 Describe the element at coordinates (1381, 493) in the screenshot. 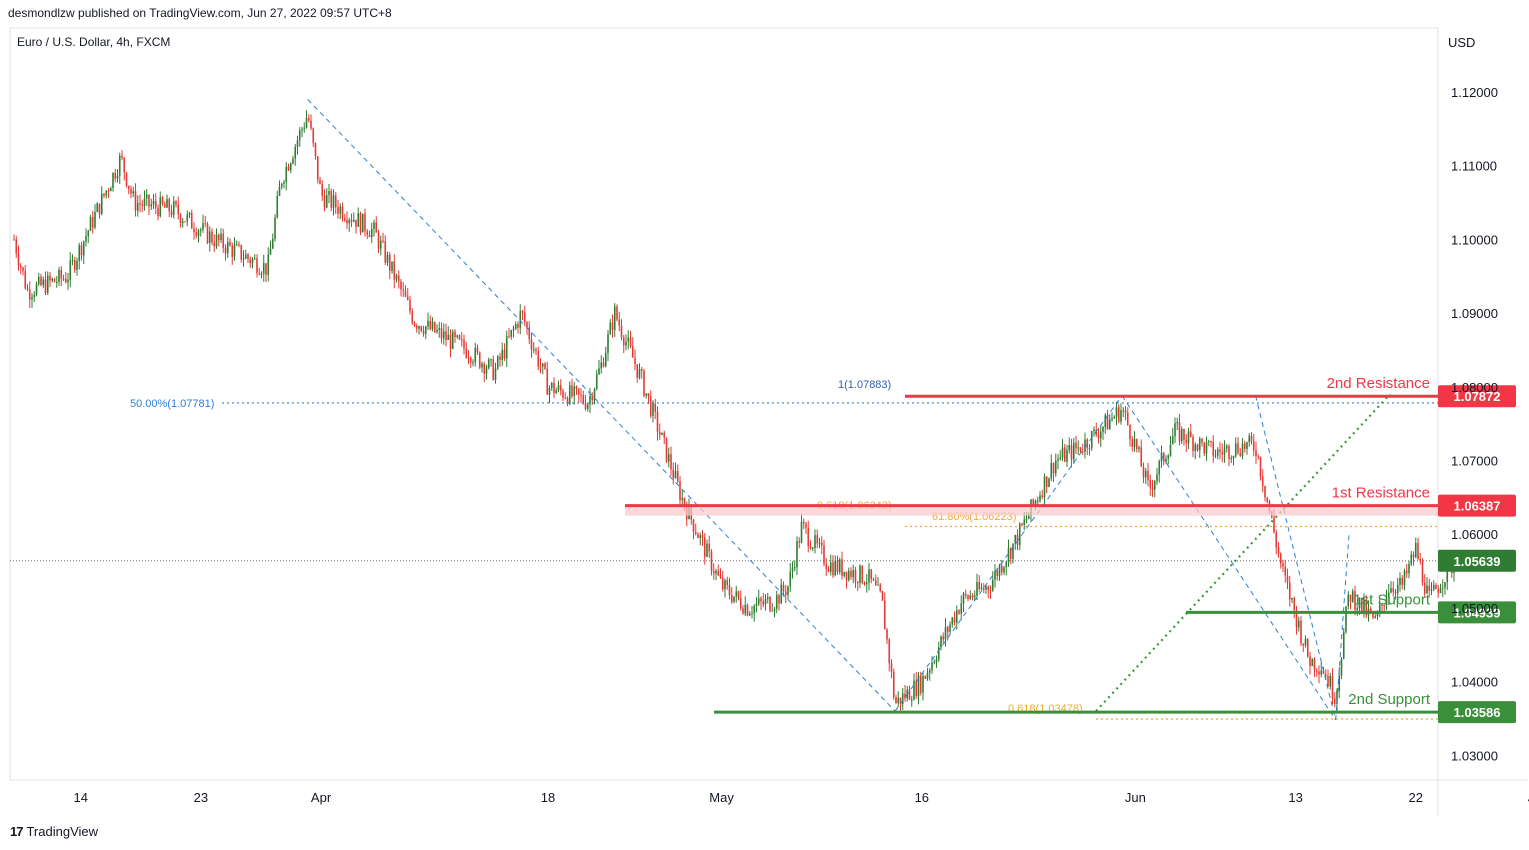

I see `level-name: 1st Resistance` at that location.